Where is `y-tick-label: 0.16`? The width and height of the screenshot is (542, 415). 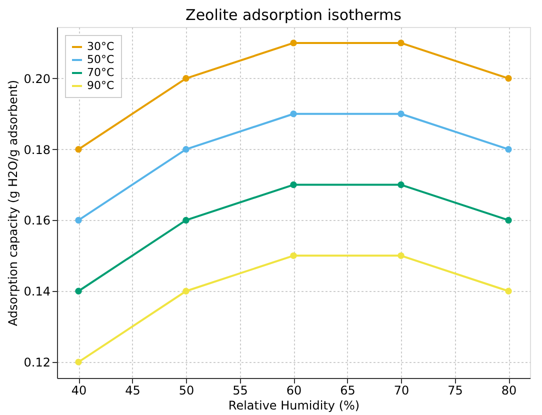 y-tick-label: 0.16 is located at coordinates (37, 221).